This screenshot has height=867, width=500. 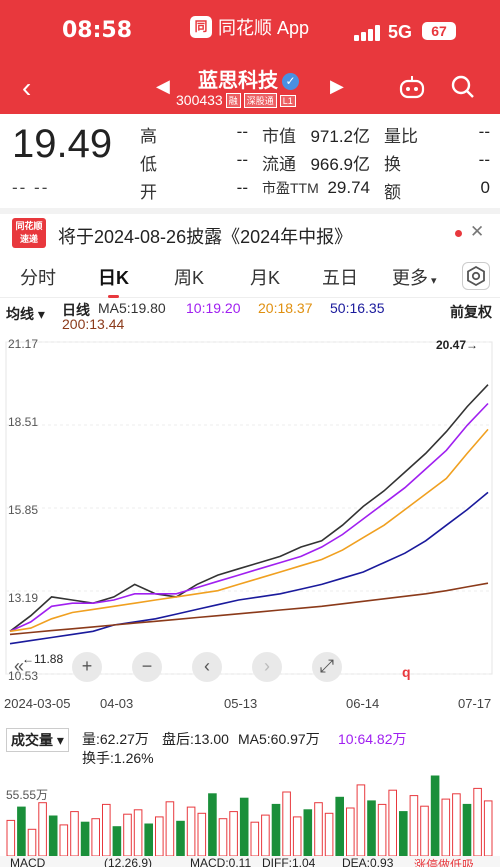 What do you see at coordinates (337, 86) in the screenshot?
I see `next-stock-icon: ▶` at bounding box center [337, 86].